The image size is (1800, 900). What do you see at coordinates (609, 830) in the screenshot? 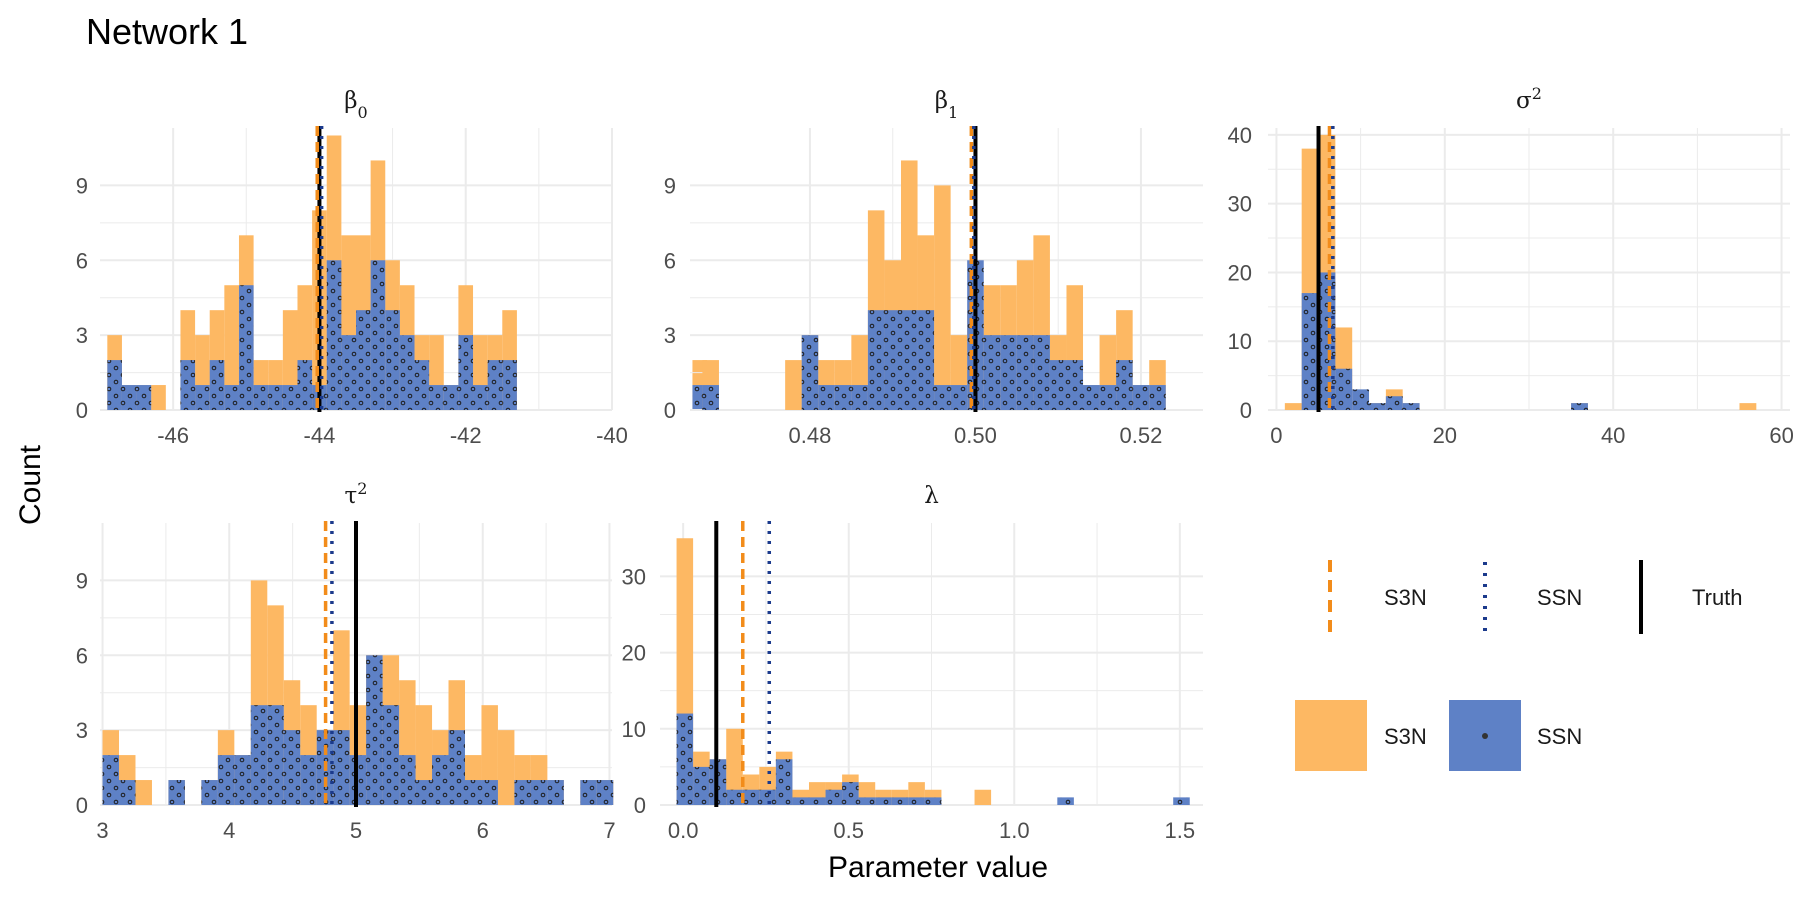
I see `x-tick-label: 7` at bounding box center [609, 830].